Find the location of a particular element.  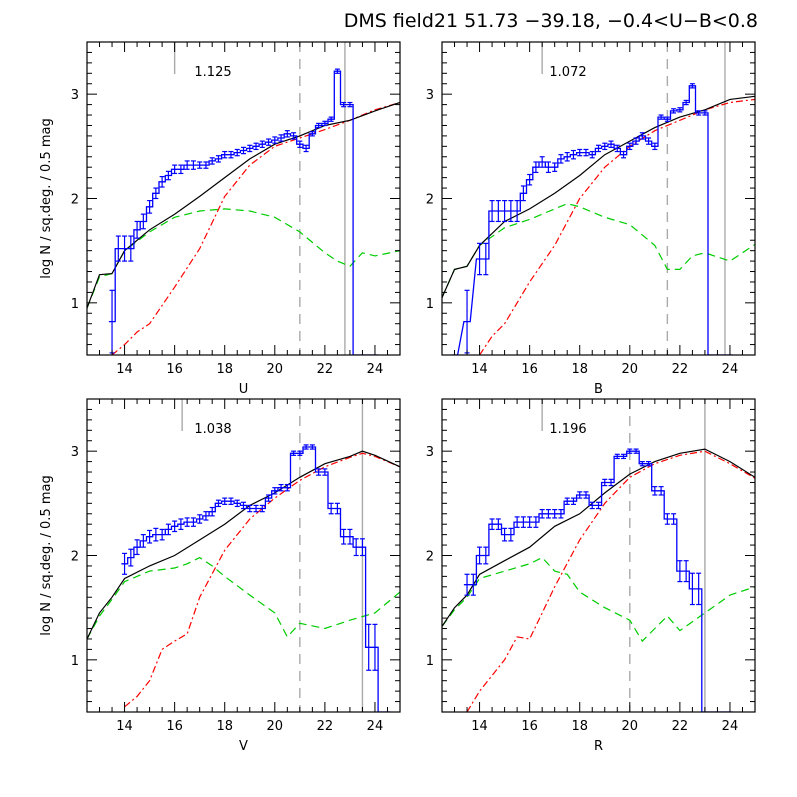

panel-r-observed-histogram is located at coordinates (598, 581).